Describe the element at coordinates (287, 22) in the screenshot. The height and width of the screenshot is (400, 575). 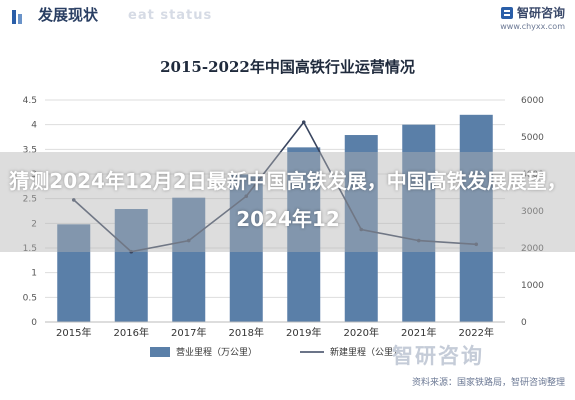
I see `header-bar: 发展现状 eat status 智研咨询 www.chyxx.com` at that location.